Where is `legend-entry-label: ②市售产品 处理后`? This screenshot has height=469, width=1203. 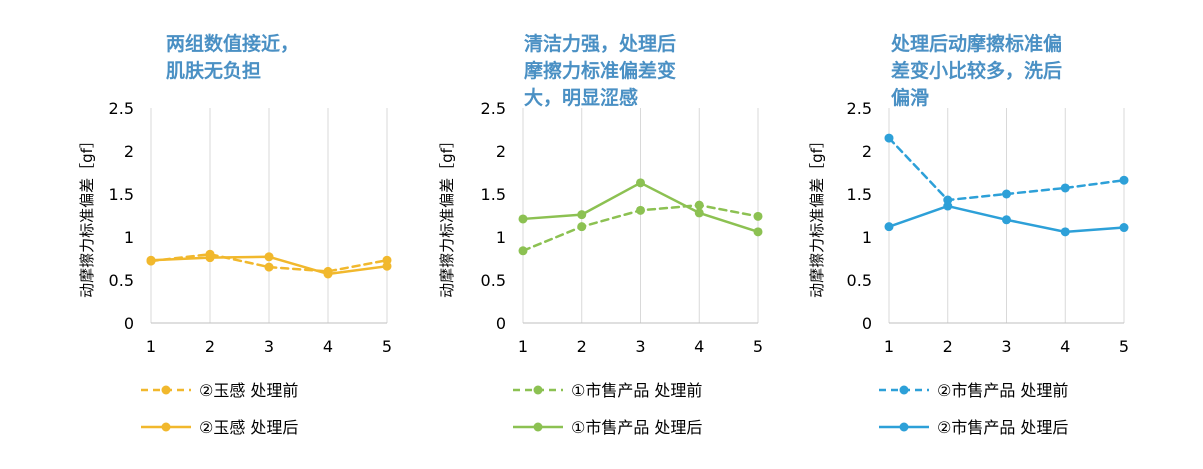 legend-entry-label: ②市售产品 处理后 is located at coordinates (1002, 427).